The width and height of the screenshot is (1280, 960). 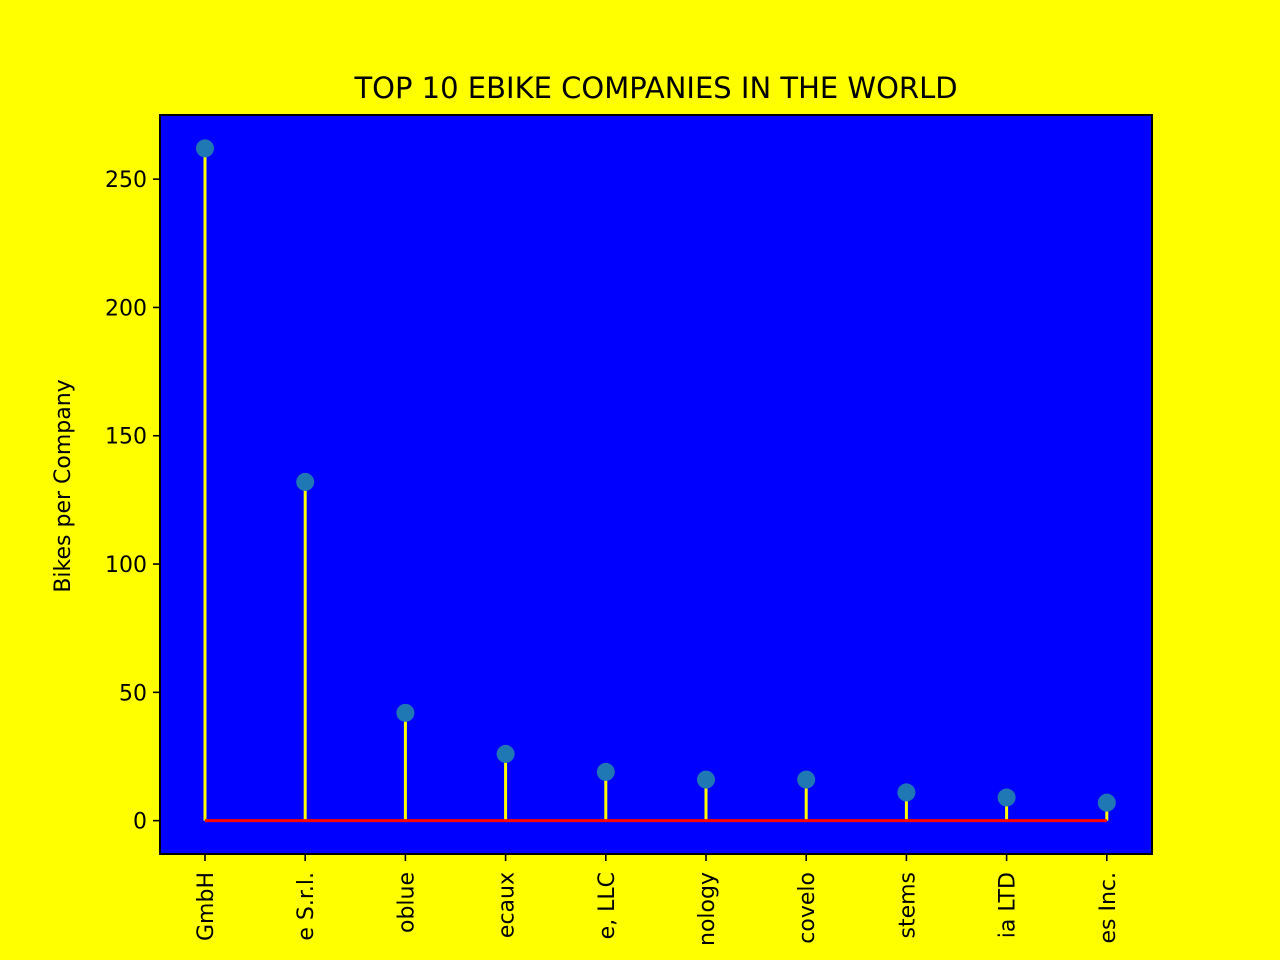 What do you see at coordinates (126, 565) in the screenshot?
I see `y-tick-label: 100` at bounding box center [126, 565].